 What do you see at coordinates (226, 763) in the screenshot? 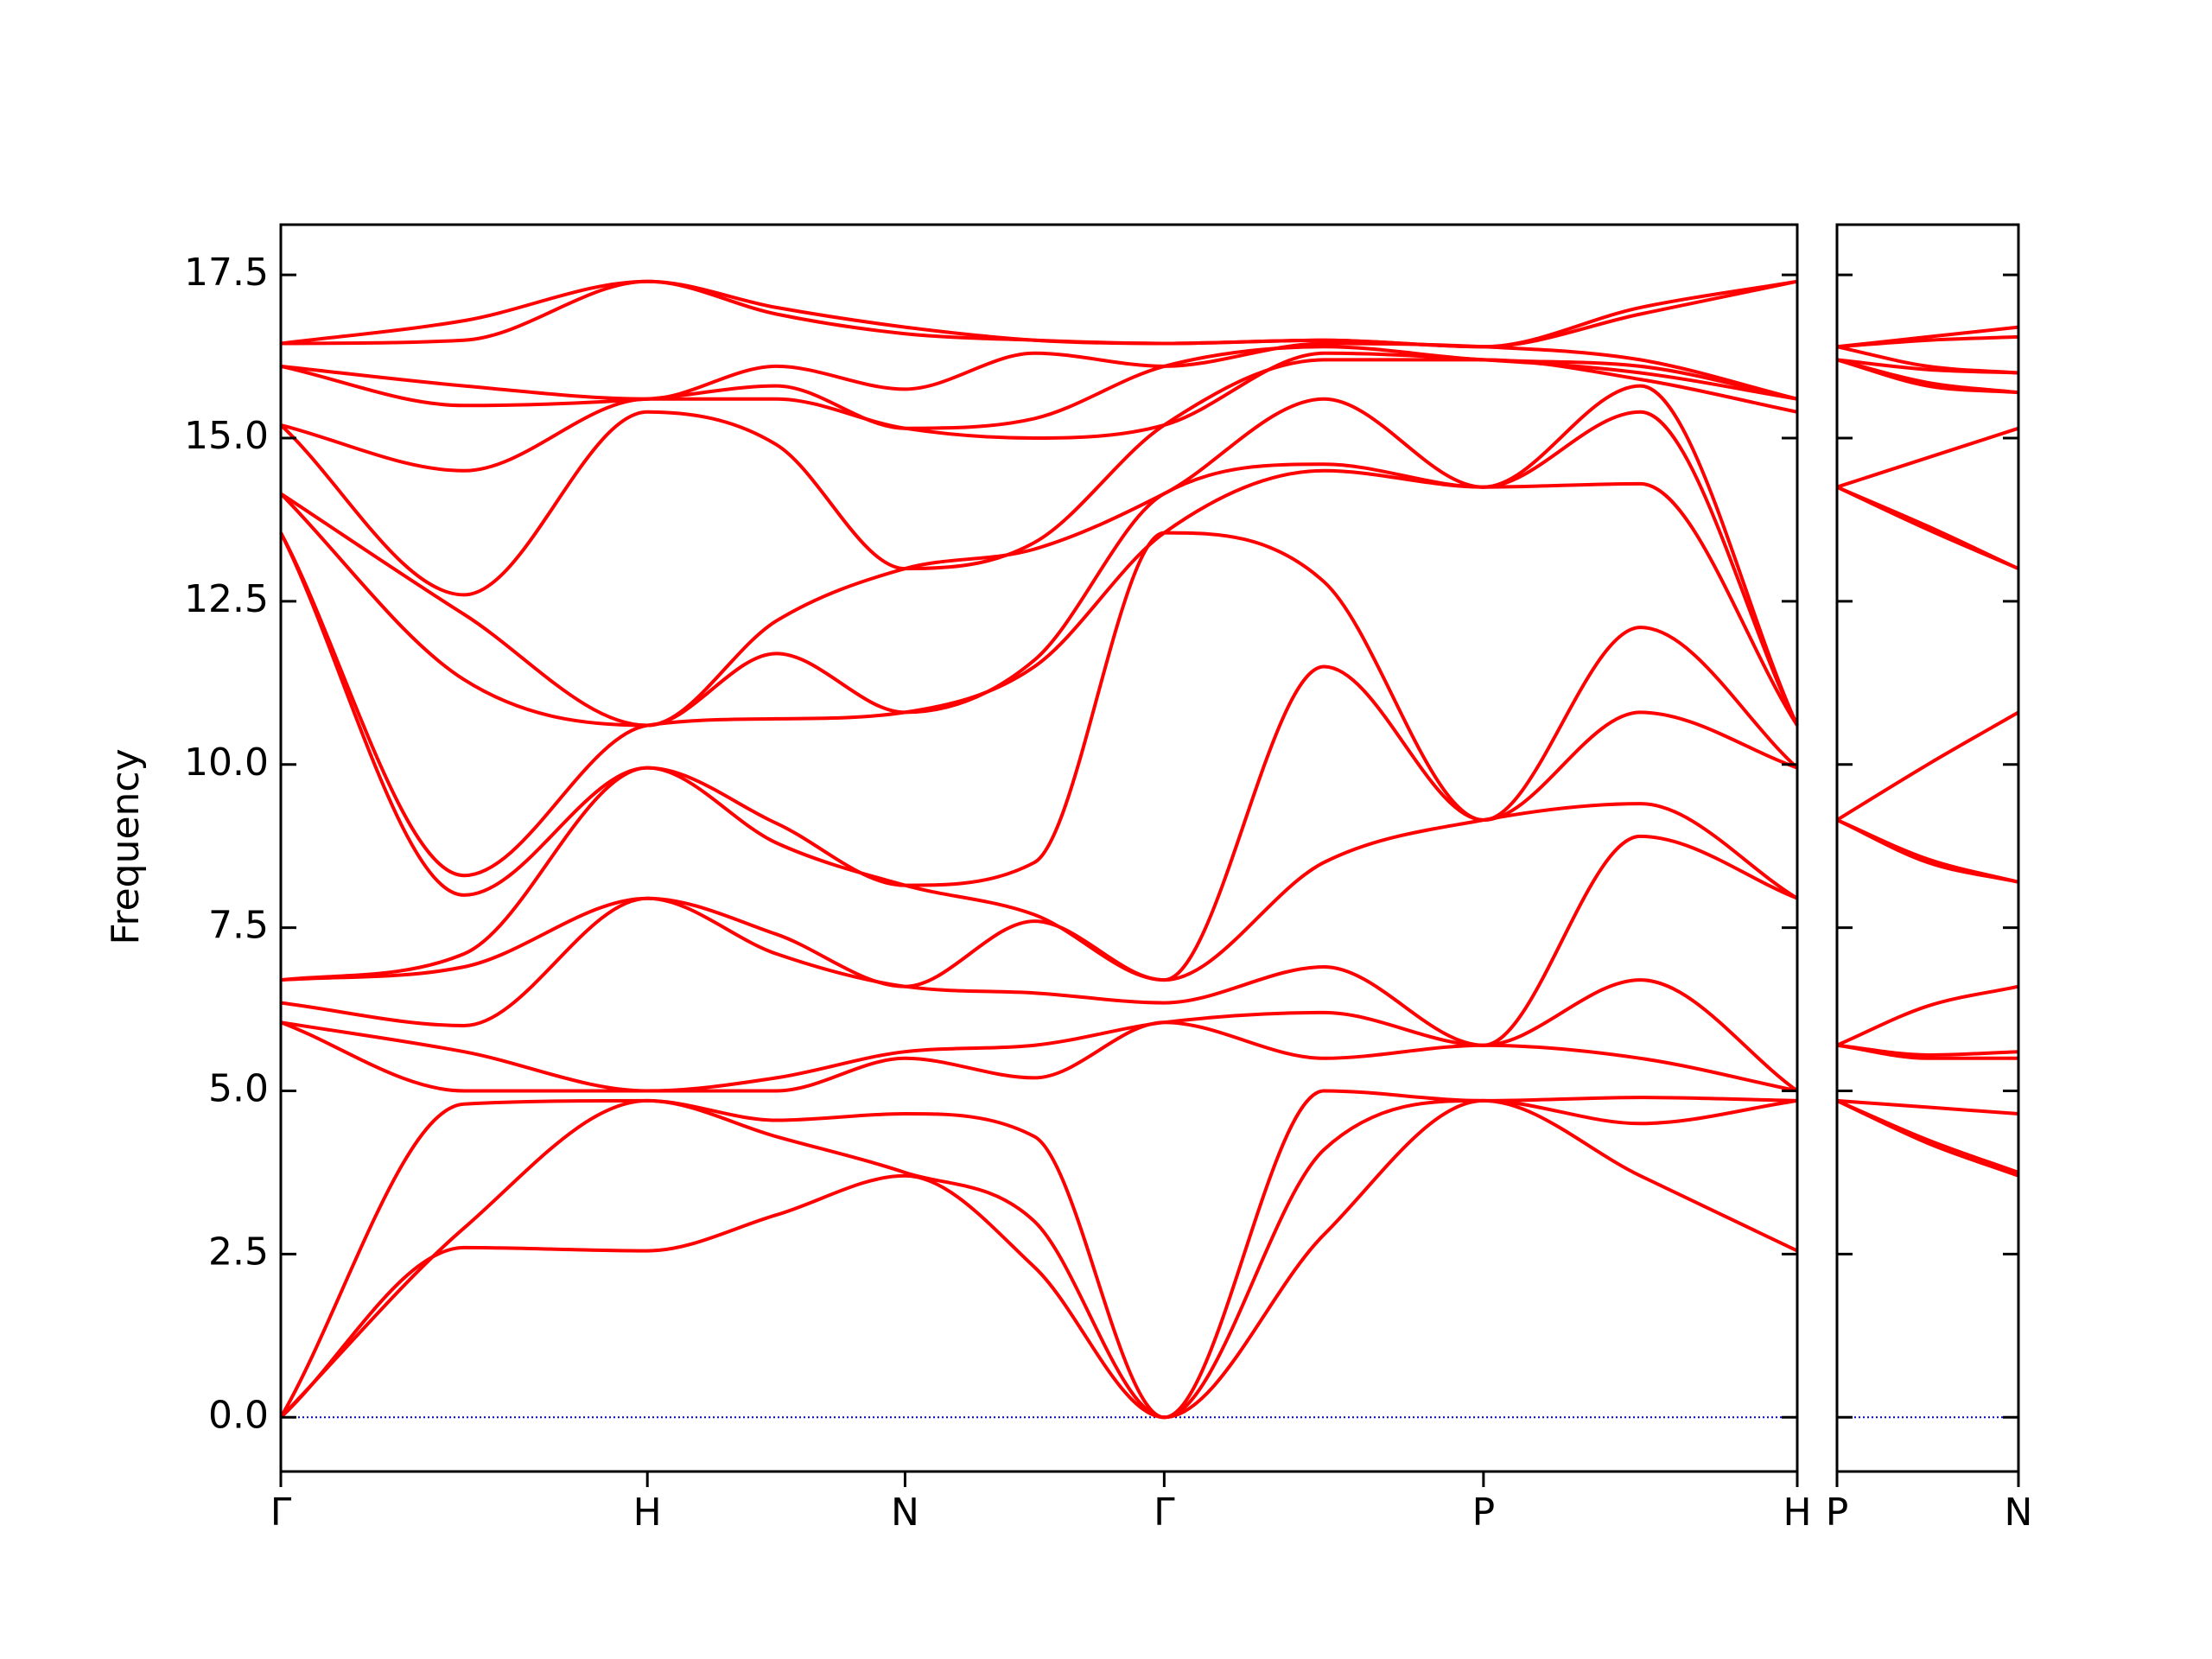
I see `y-tick-label: 10.0` at bounding box center [226, 763].